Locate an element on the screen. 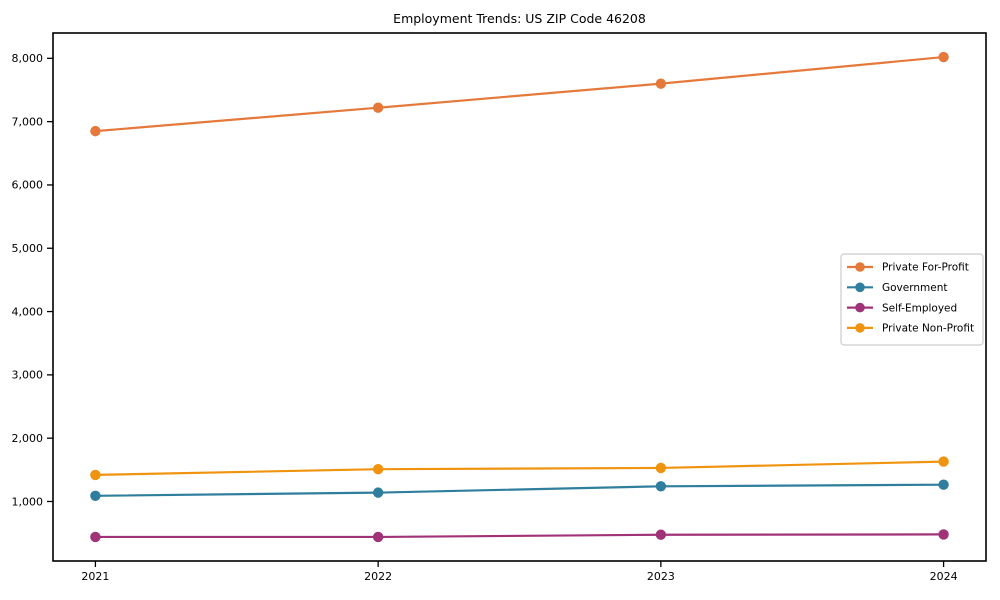 This screenshot has width=1000, height=600. y-tick-label: 2,000 is located at coordinates (28, 438).